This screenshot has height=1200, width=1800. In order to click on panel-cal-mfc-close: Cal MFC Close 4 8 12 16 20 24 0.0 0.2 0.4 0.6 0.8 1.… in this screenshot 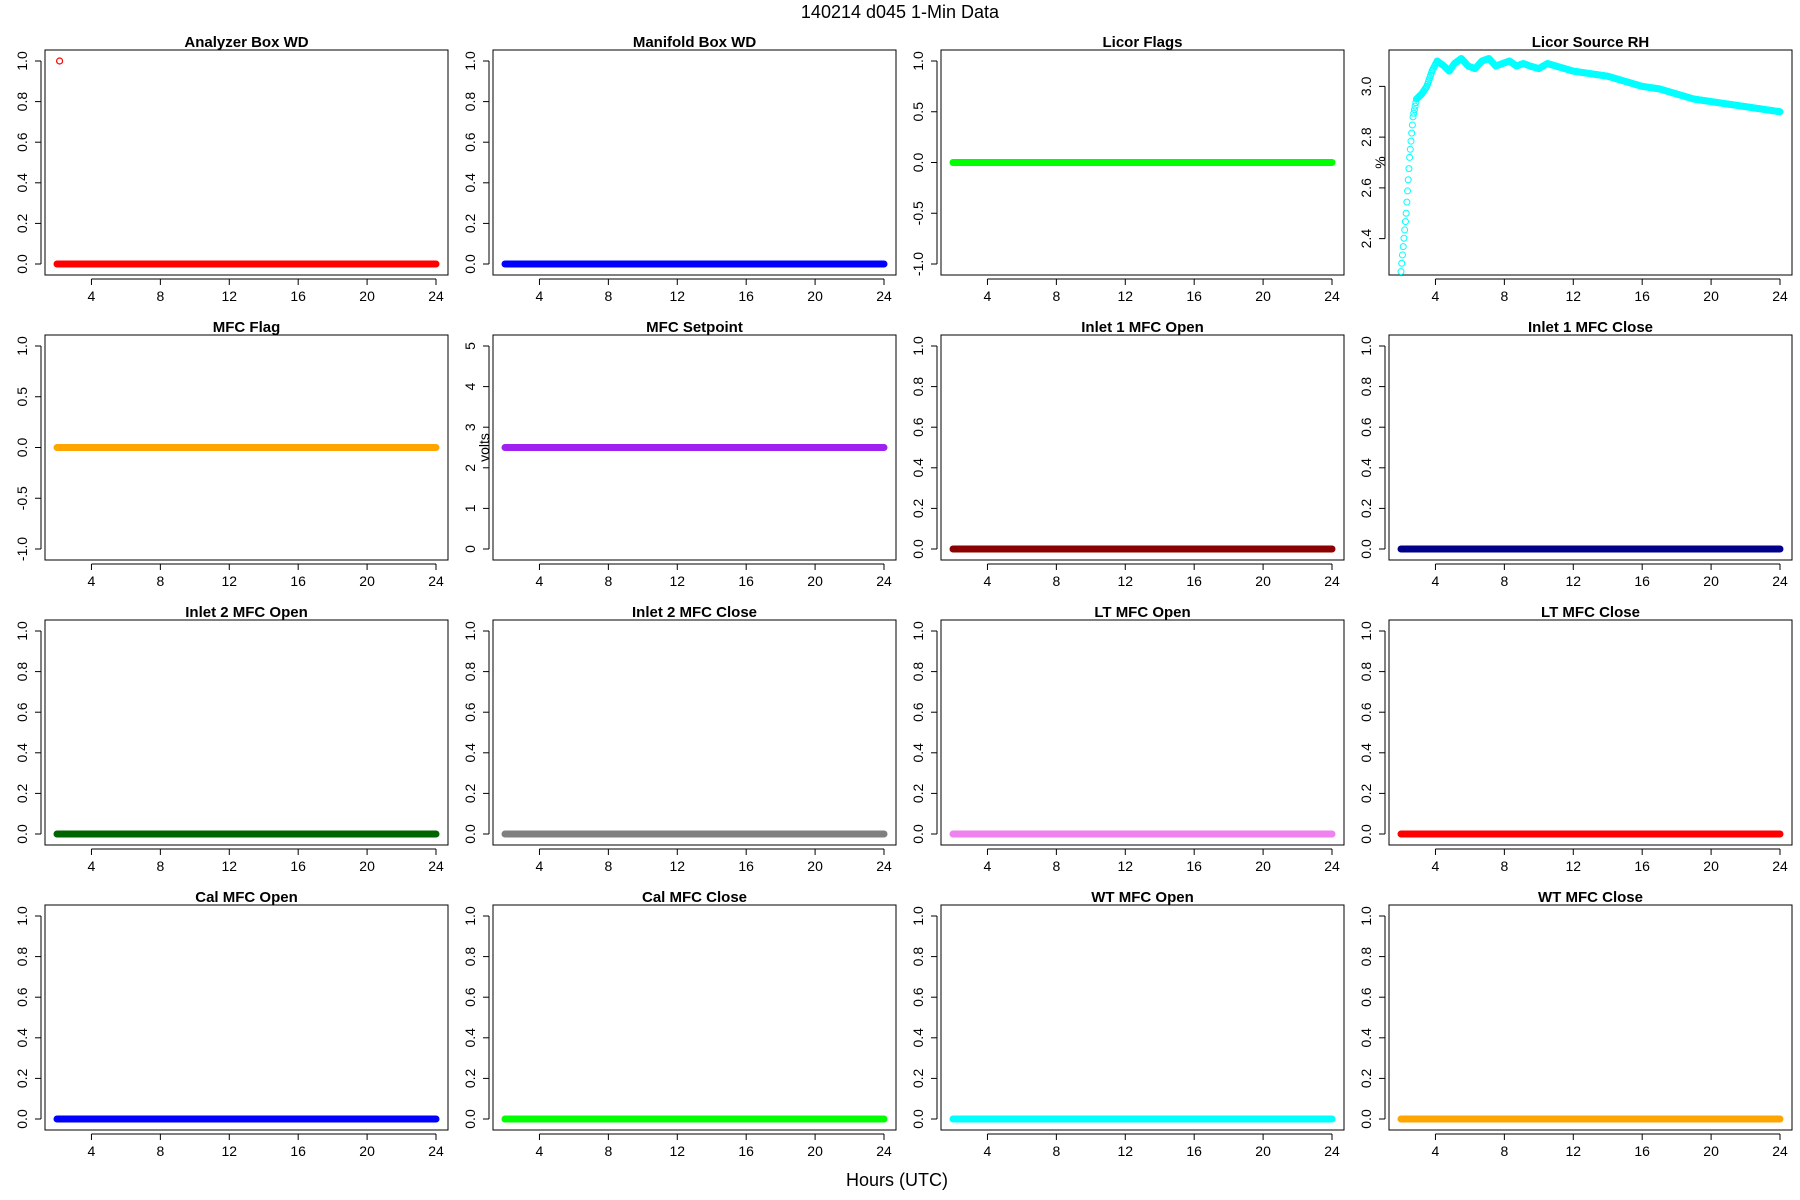, I will do `click(679, 1024)`.